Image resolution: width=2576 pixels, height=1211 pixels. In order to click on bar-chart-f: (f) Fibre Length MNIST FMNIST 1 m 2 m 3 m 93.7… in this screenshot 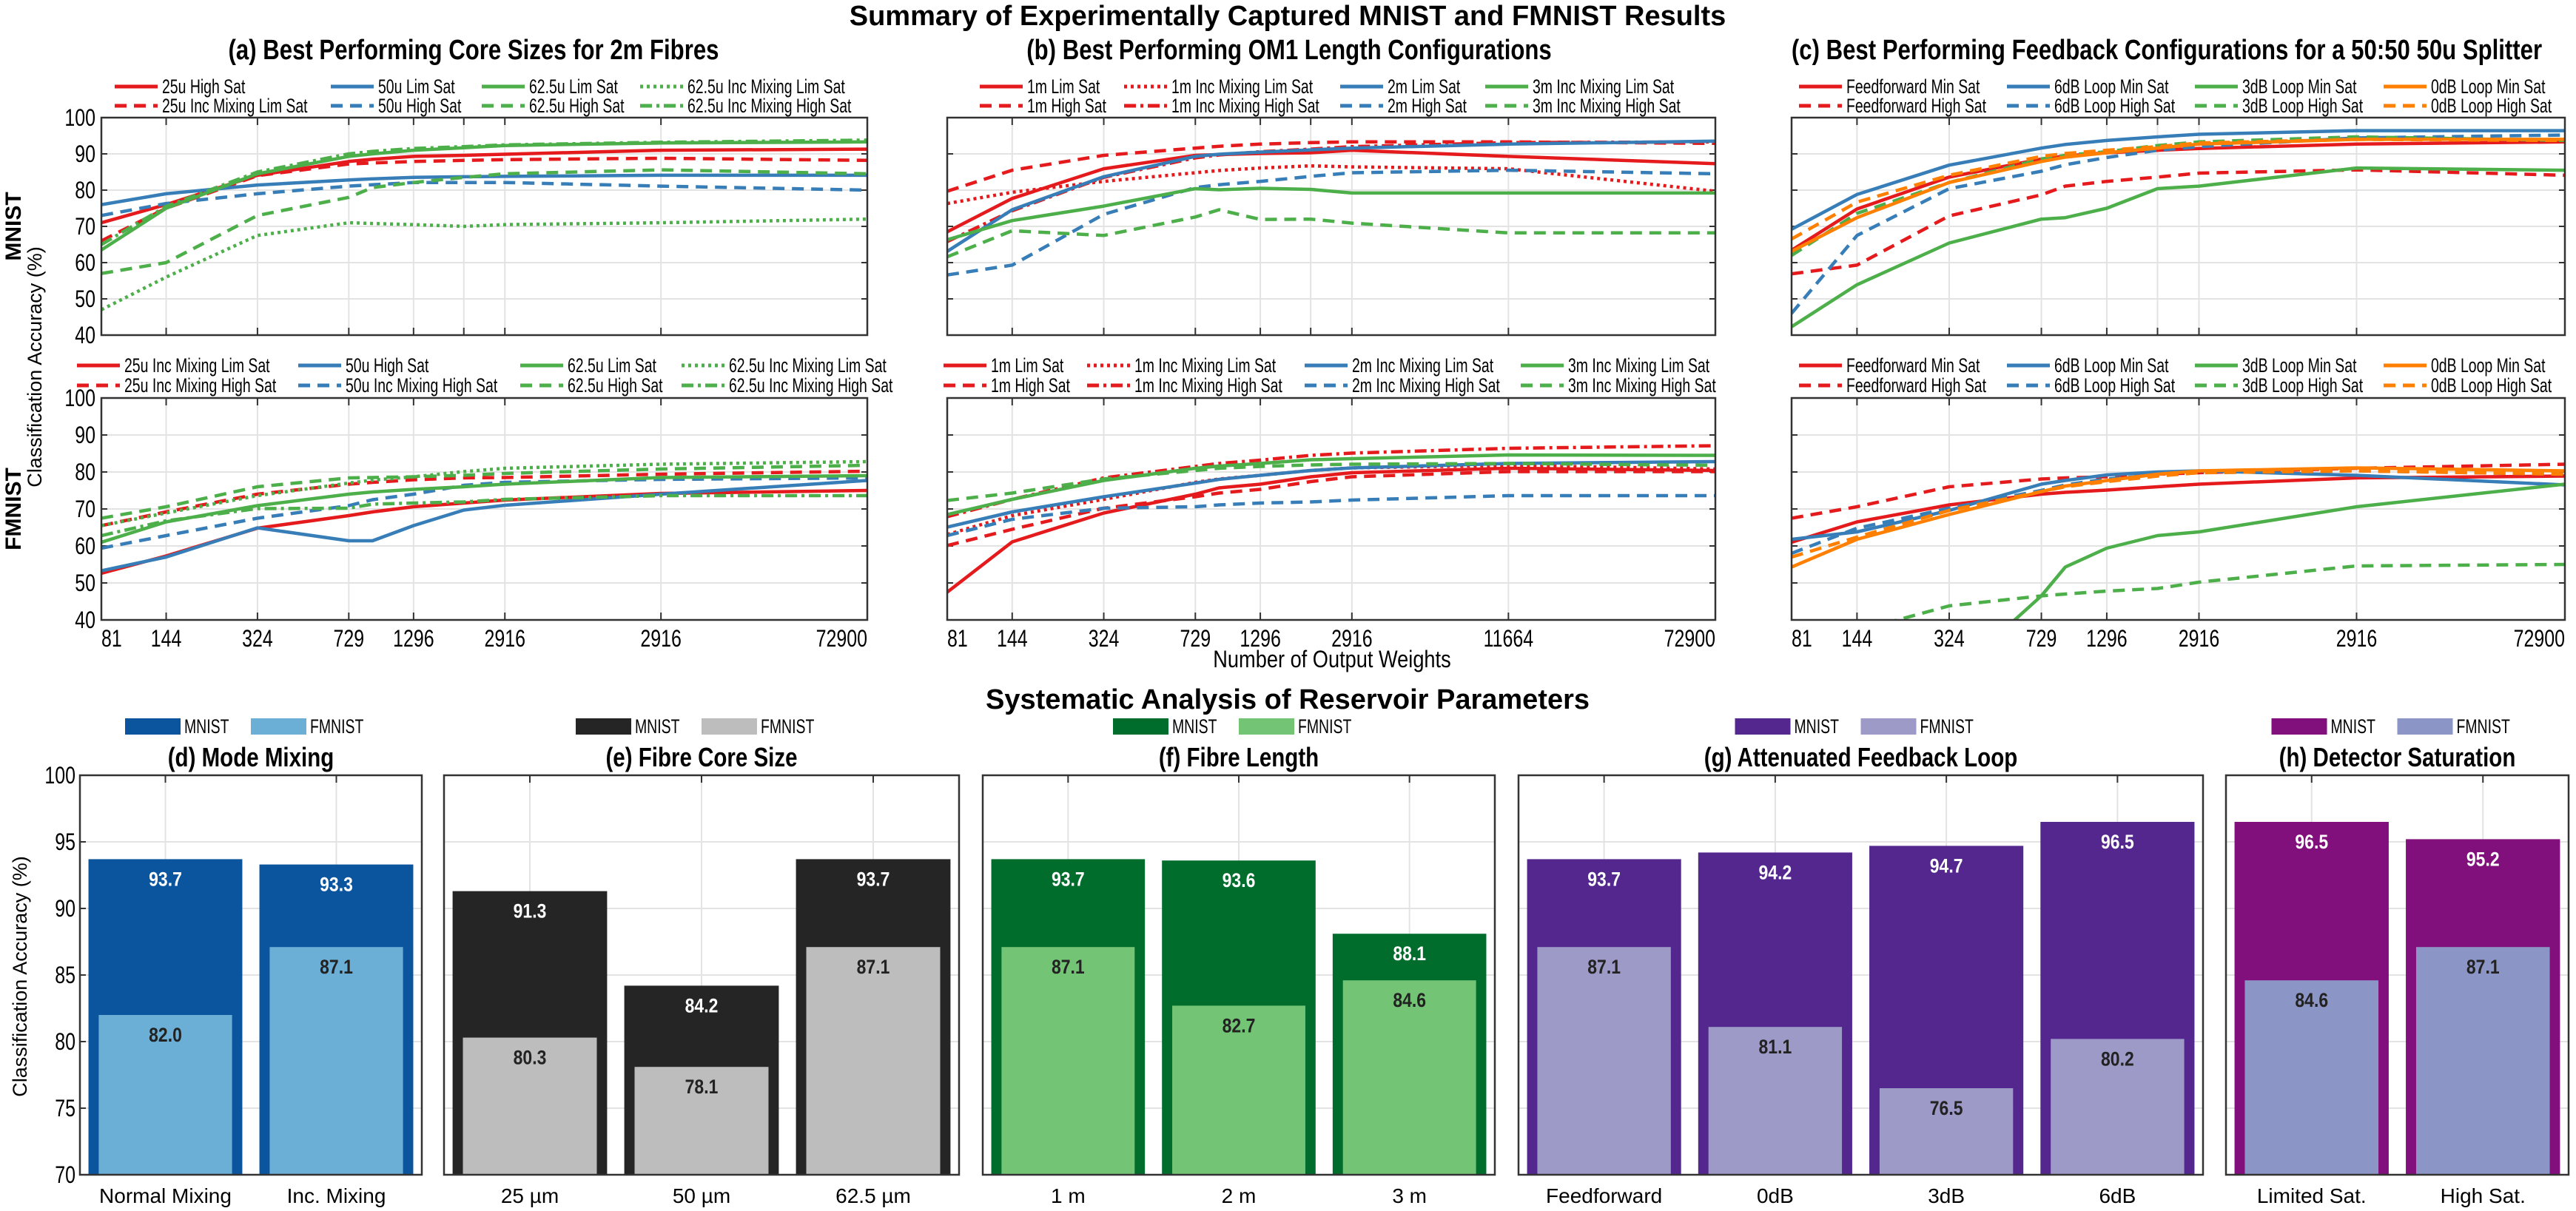, I will do `click(1238, 961)`.